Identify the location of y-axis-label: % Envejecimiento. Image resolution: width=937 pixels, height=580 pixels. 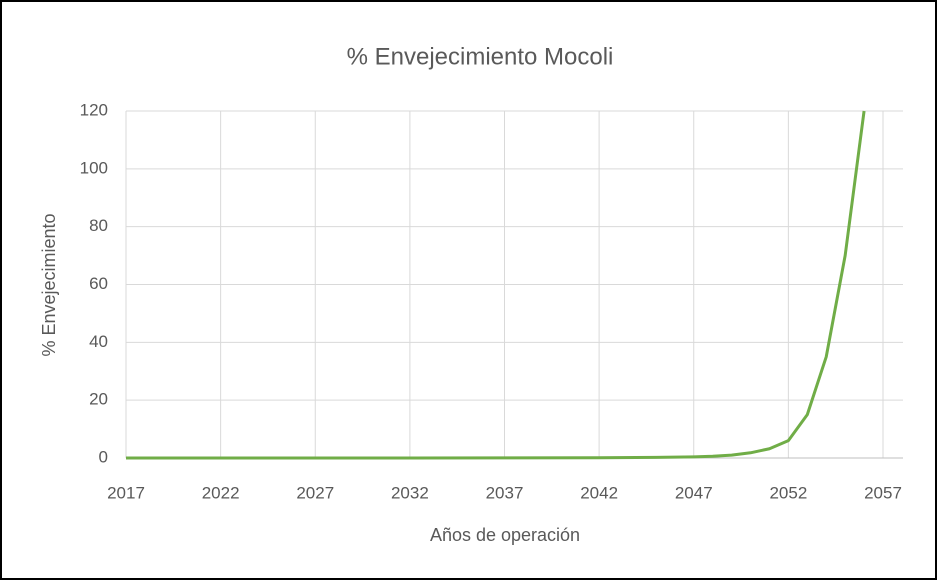
(49, 284).